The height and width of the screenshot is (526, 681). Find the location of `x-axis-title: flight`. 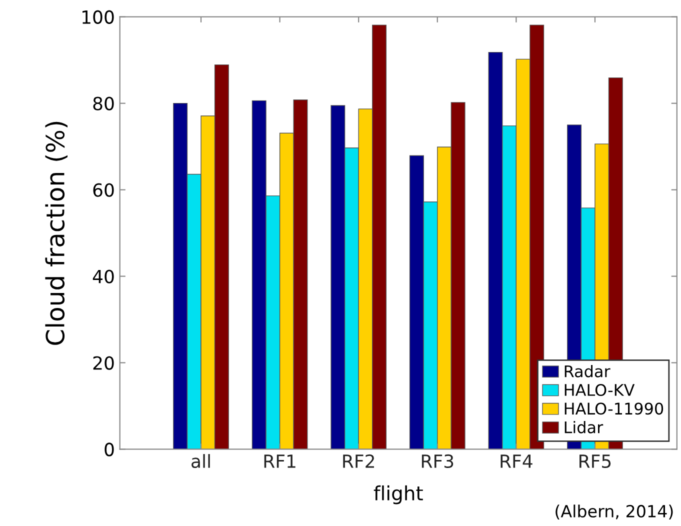

x-axis-title: flight is located at coordinates (398, 494).